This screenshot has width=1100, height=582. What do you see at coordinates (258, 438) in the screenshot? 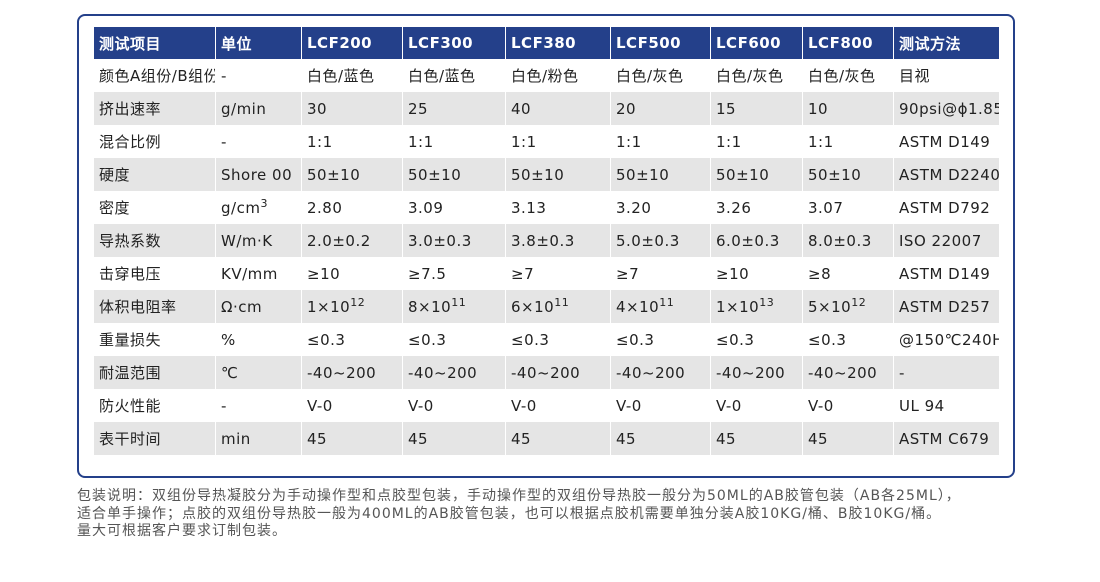
I see `table-cell: min` at bounding box center [258, 438].